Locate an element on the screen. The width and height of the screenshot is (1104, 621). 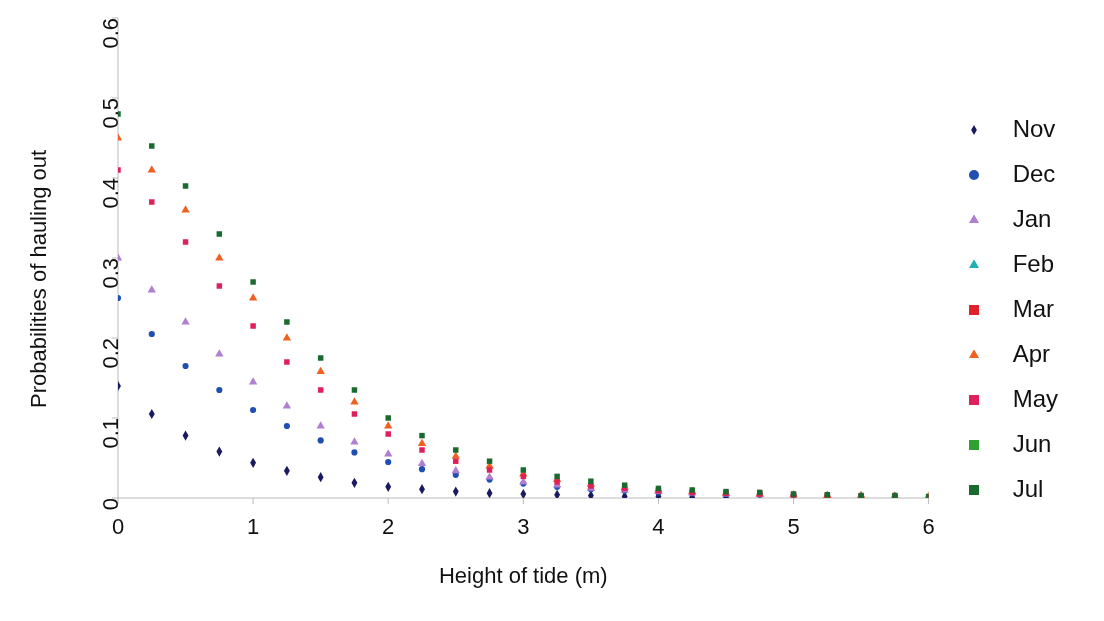
x-tick-label: 1 is located at coordinates (253, 526).